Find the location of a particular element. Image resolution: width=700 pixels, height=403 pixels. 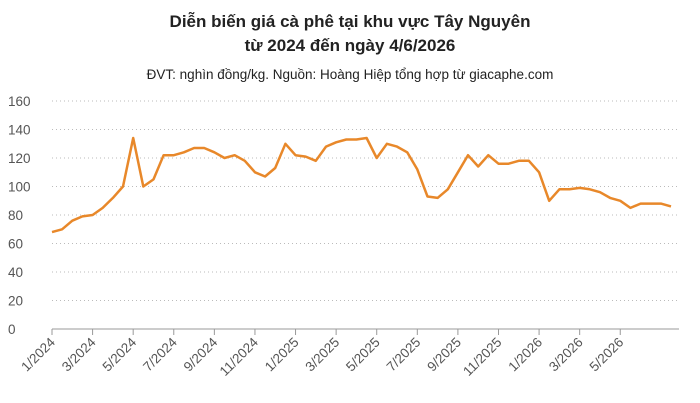

x-tick-label: 9/2024 is located at coordinates (201, 354).